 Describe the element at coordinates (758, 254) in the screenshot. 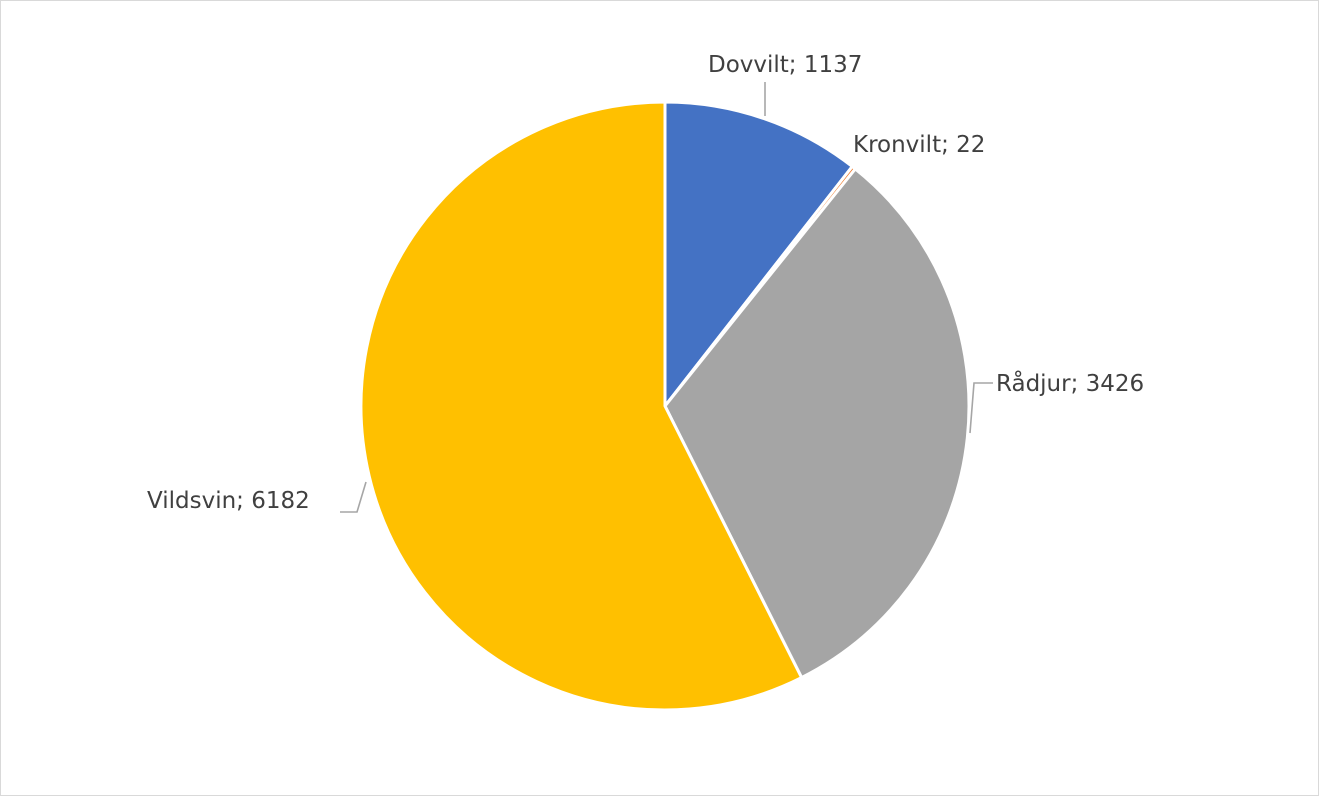

I see `pie-slice-dovvilt` at that location.